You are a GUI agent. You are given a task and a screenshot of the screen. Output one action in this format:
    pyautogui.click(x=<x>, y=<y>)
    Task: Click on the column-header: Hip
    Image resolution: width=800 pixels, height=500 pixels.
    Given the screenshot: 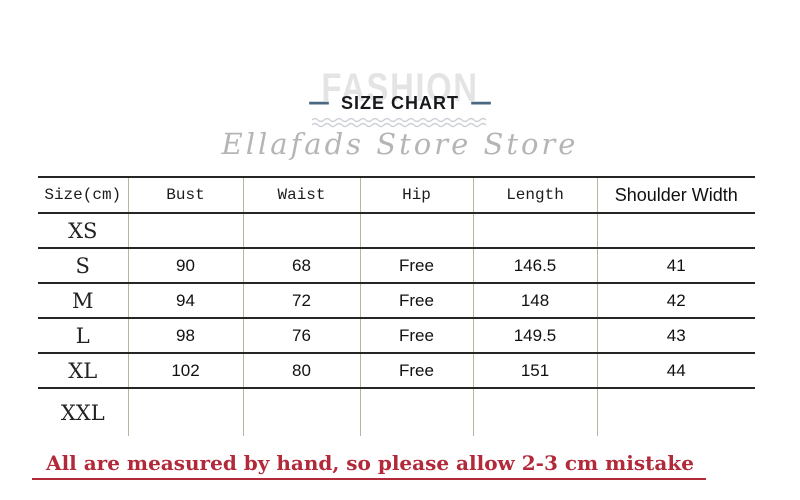 What is the action you would take?
    pyautogui.click(x=417, y=195)
    